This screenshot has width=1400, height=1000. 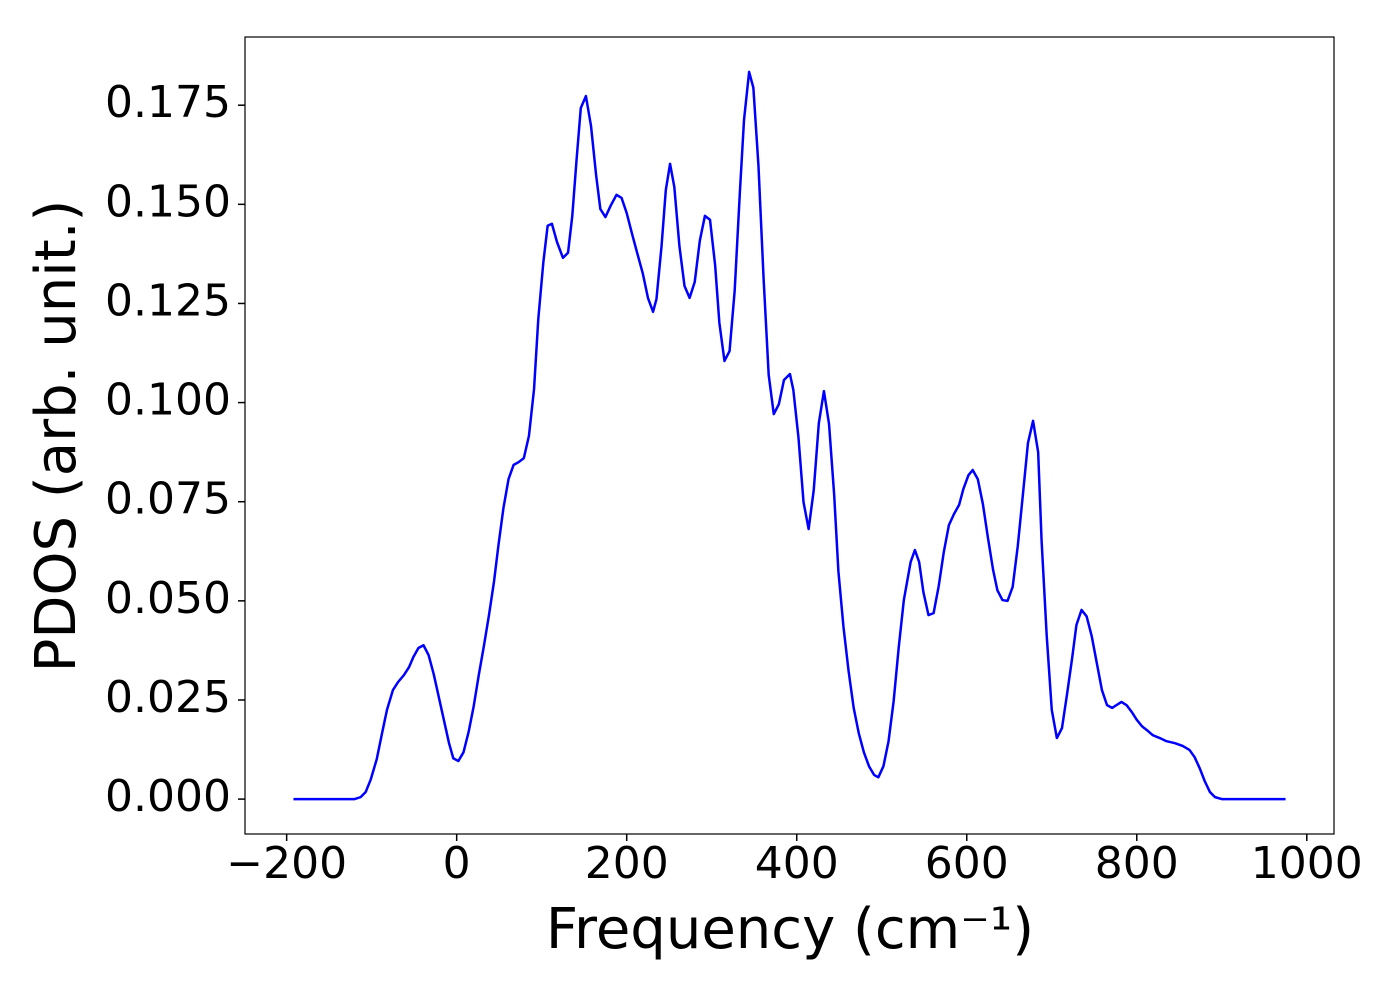 What do you see at coordinates (286, 863) in the screenshot?
I see `x-tick-label: −200` at bounding box center [286, 863].